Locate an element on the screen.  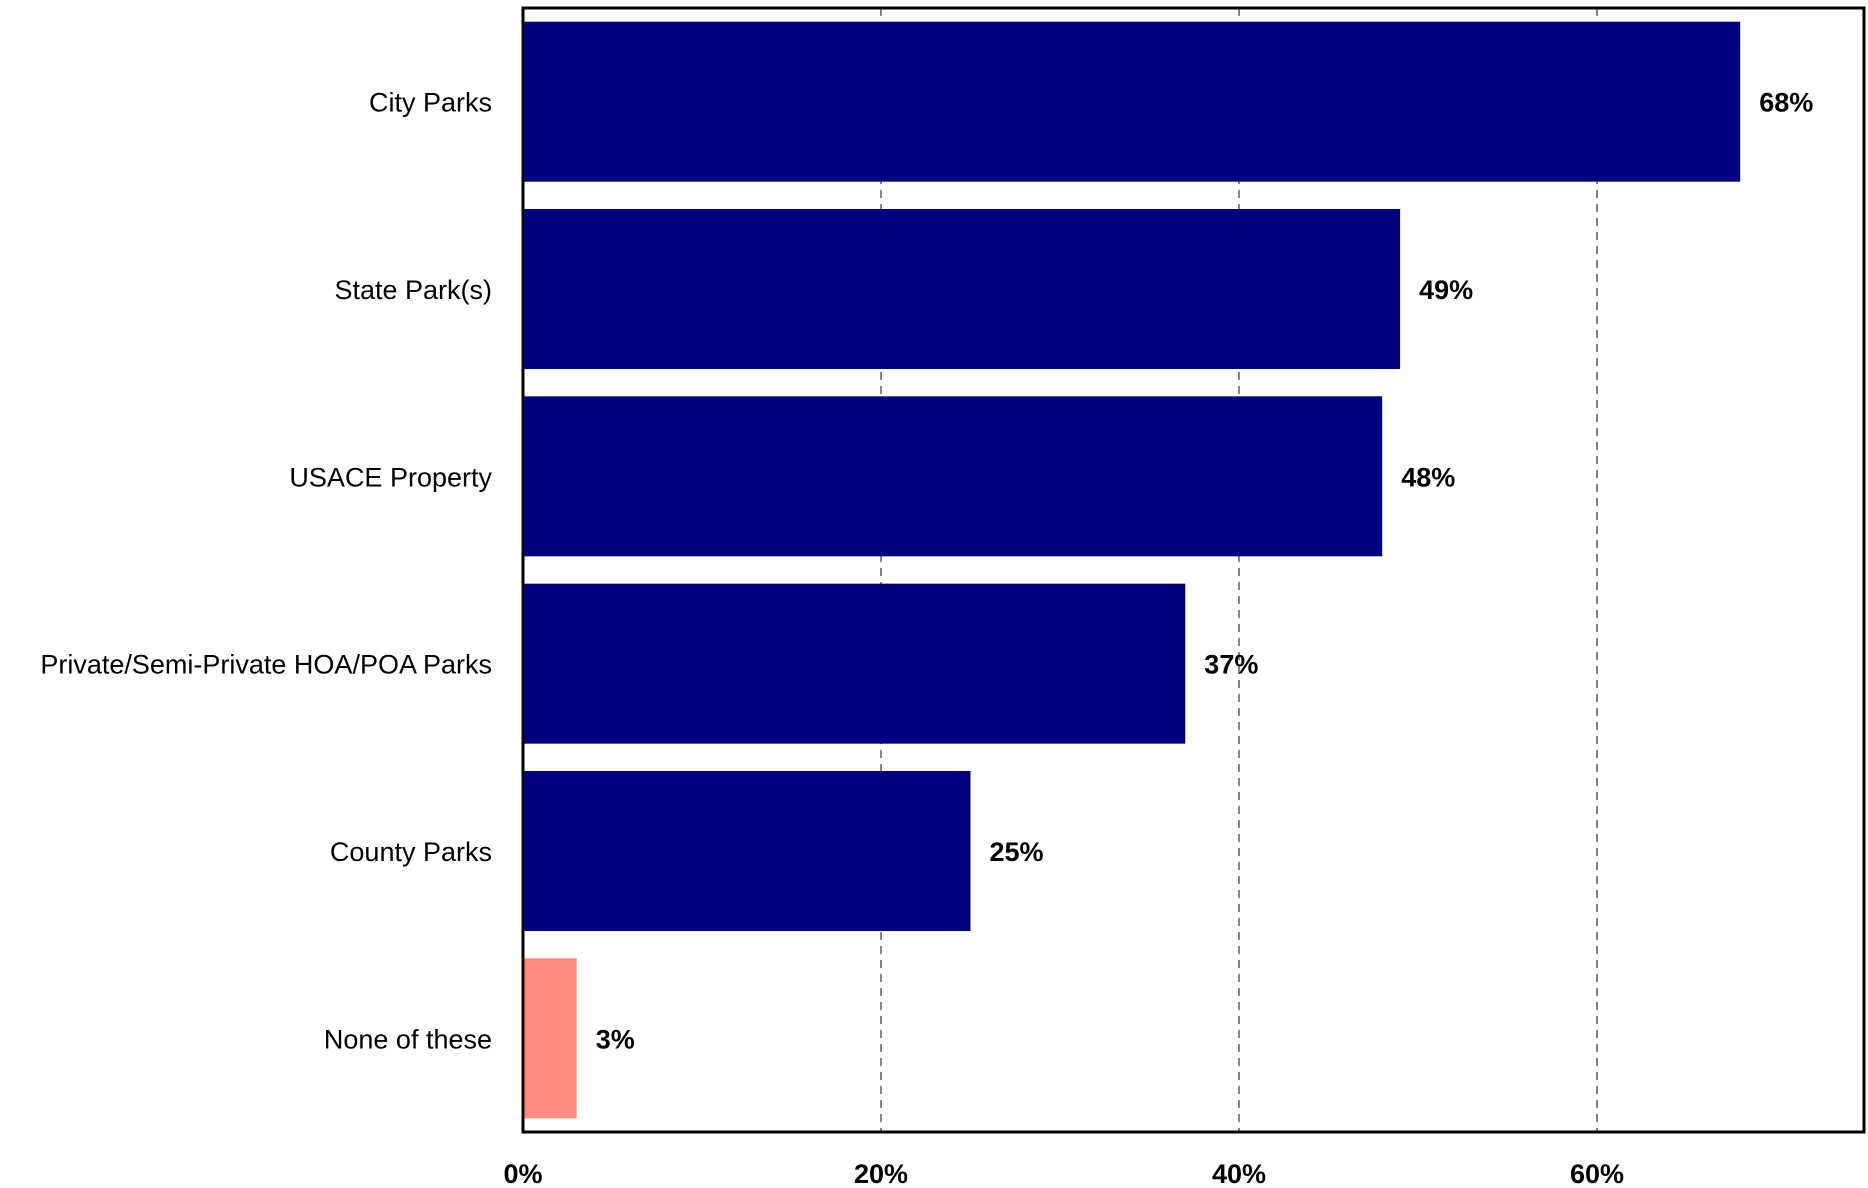
value-label: 49% is located at coordinates (1446, 290).